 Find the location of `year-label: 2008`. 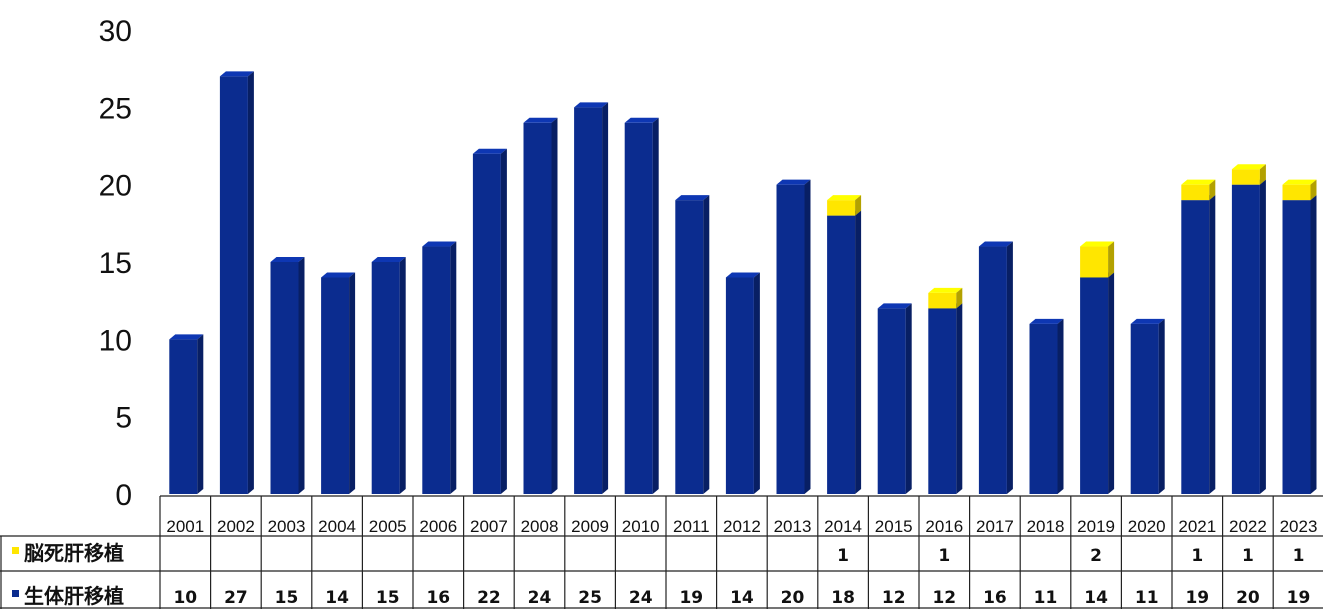

year-label: 2008 is located at coordinates (540, 526).